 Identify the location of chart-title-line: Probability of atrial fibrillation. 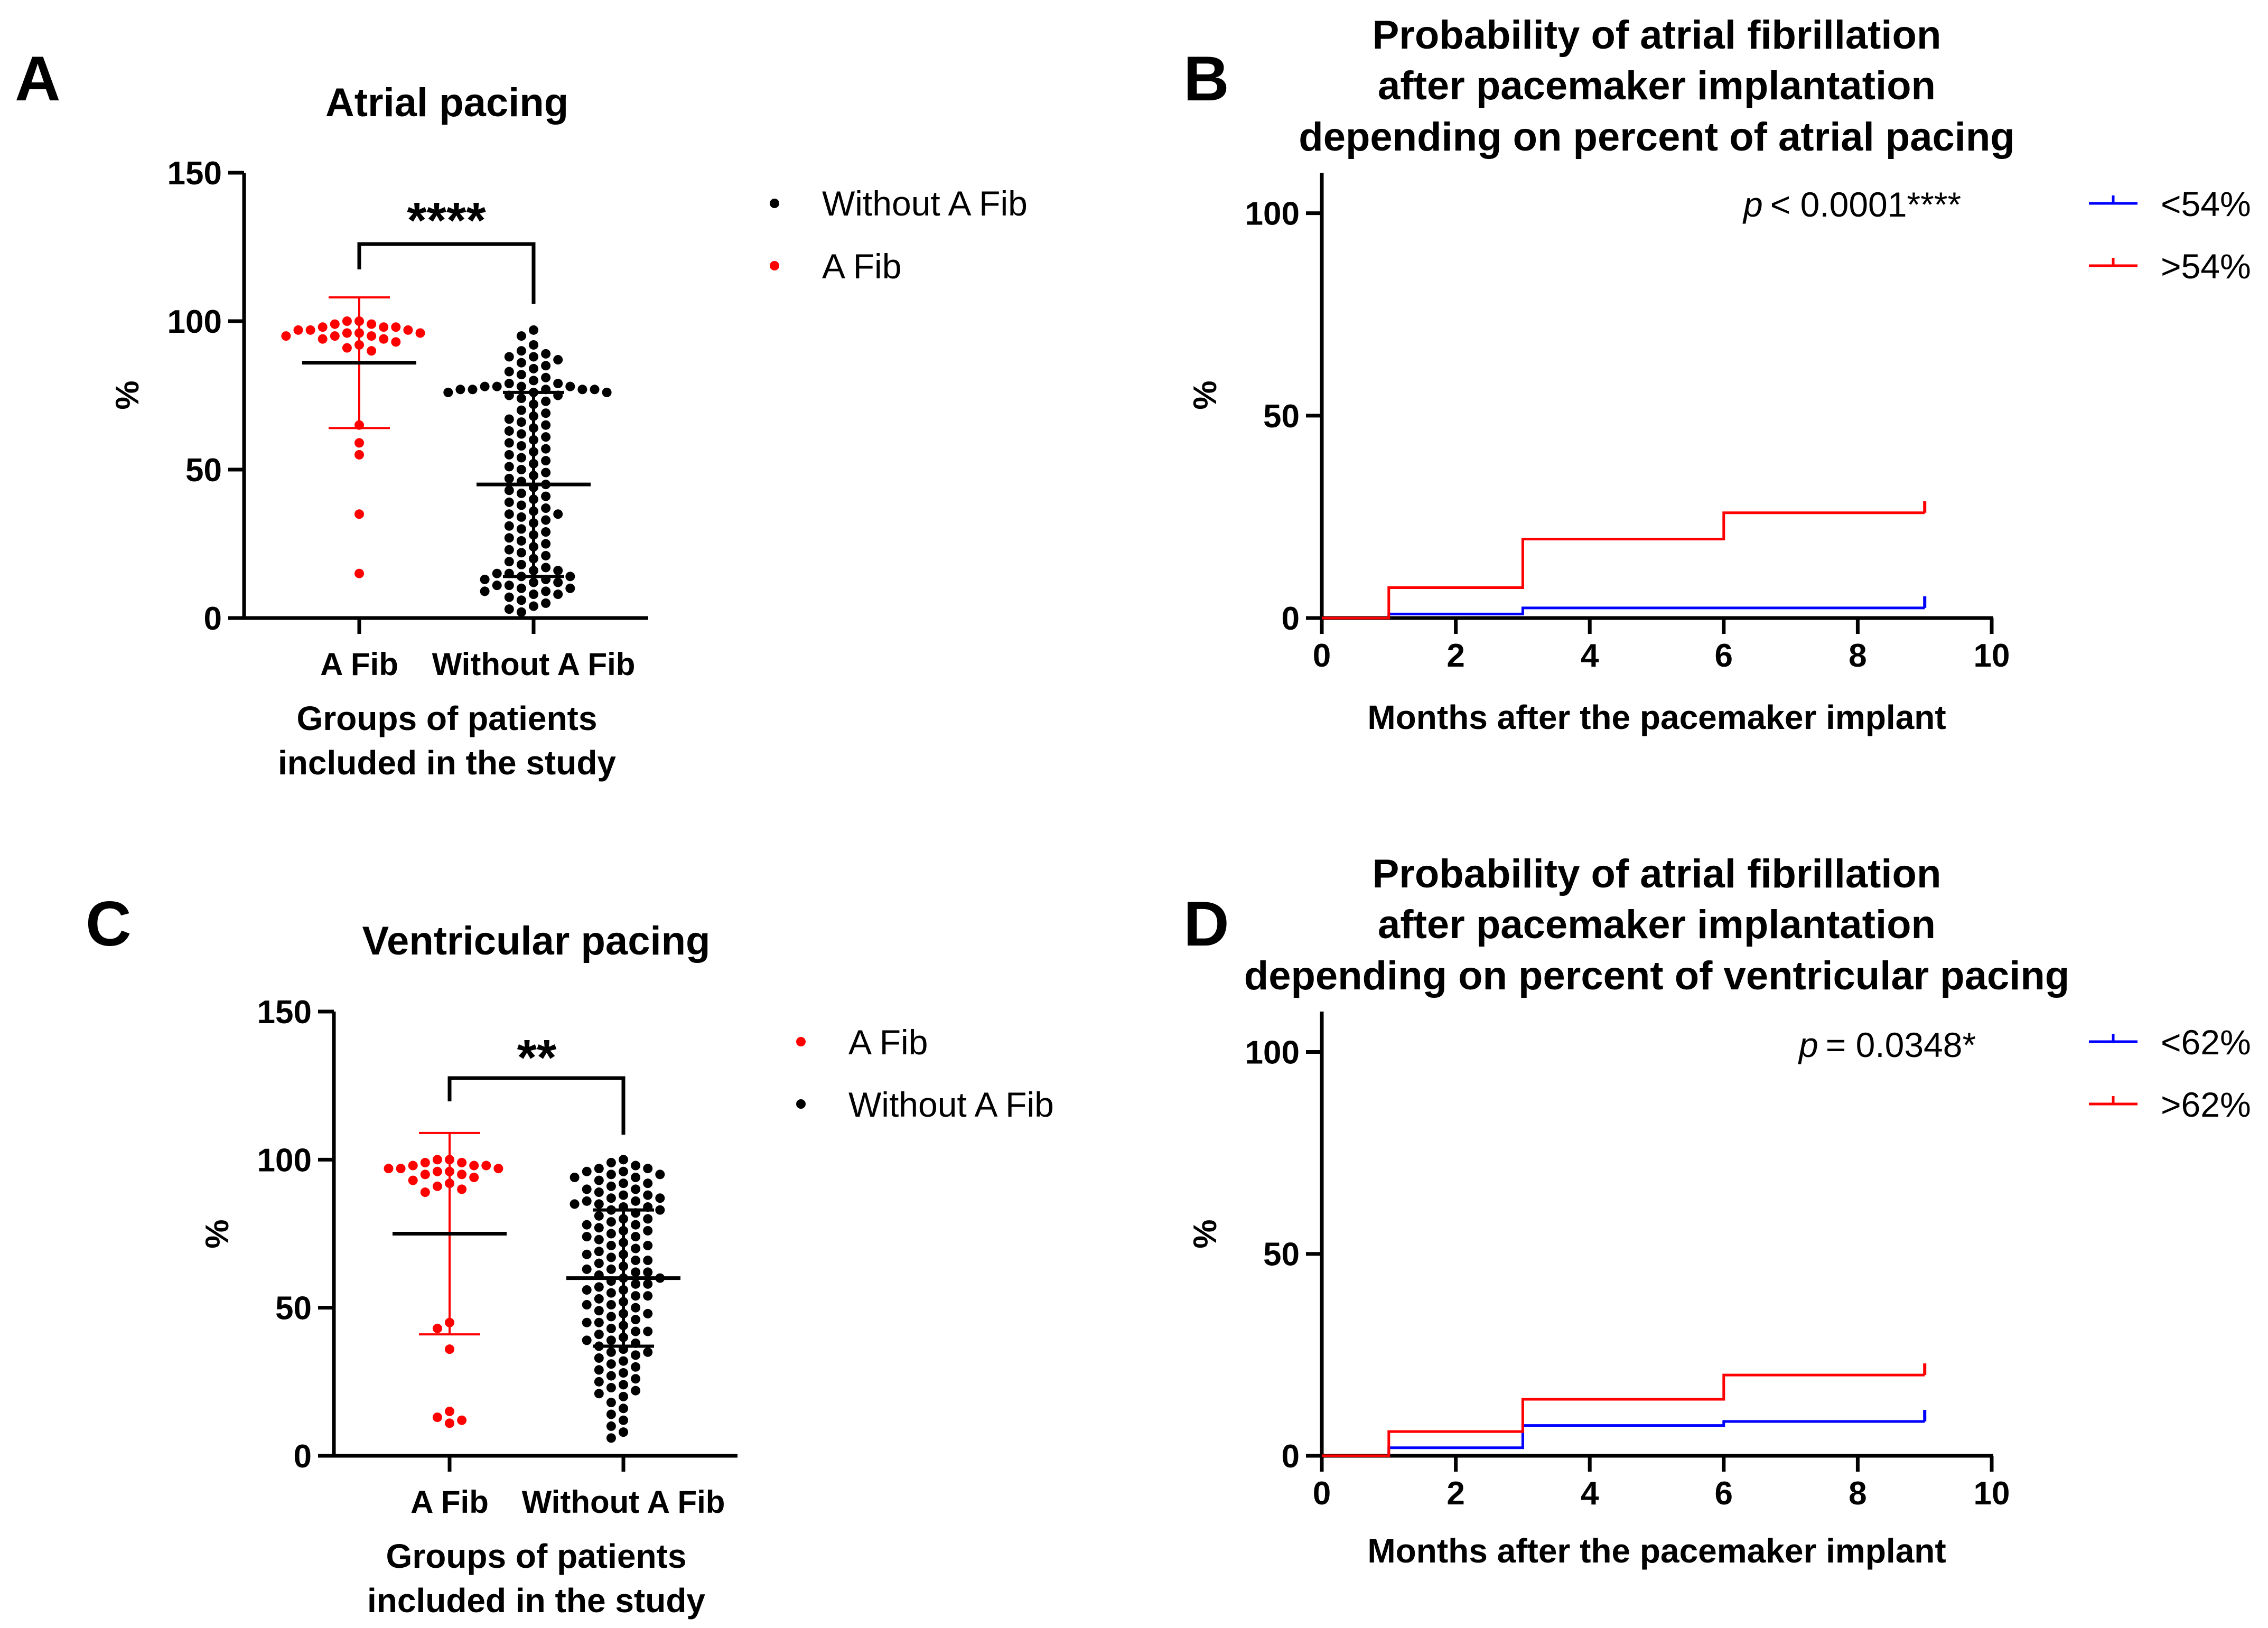
(1657, 874).